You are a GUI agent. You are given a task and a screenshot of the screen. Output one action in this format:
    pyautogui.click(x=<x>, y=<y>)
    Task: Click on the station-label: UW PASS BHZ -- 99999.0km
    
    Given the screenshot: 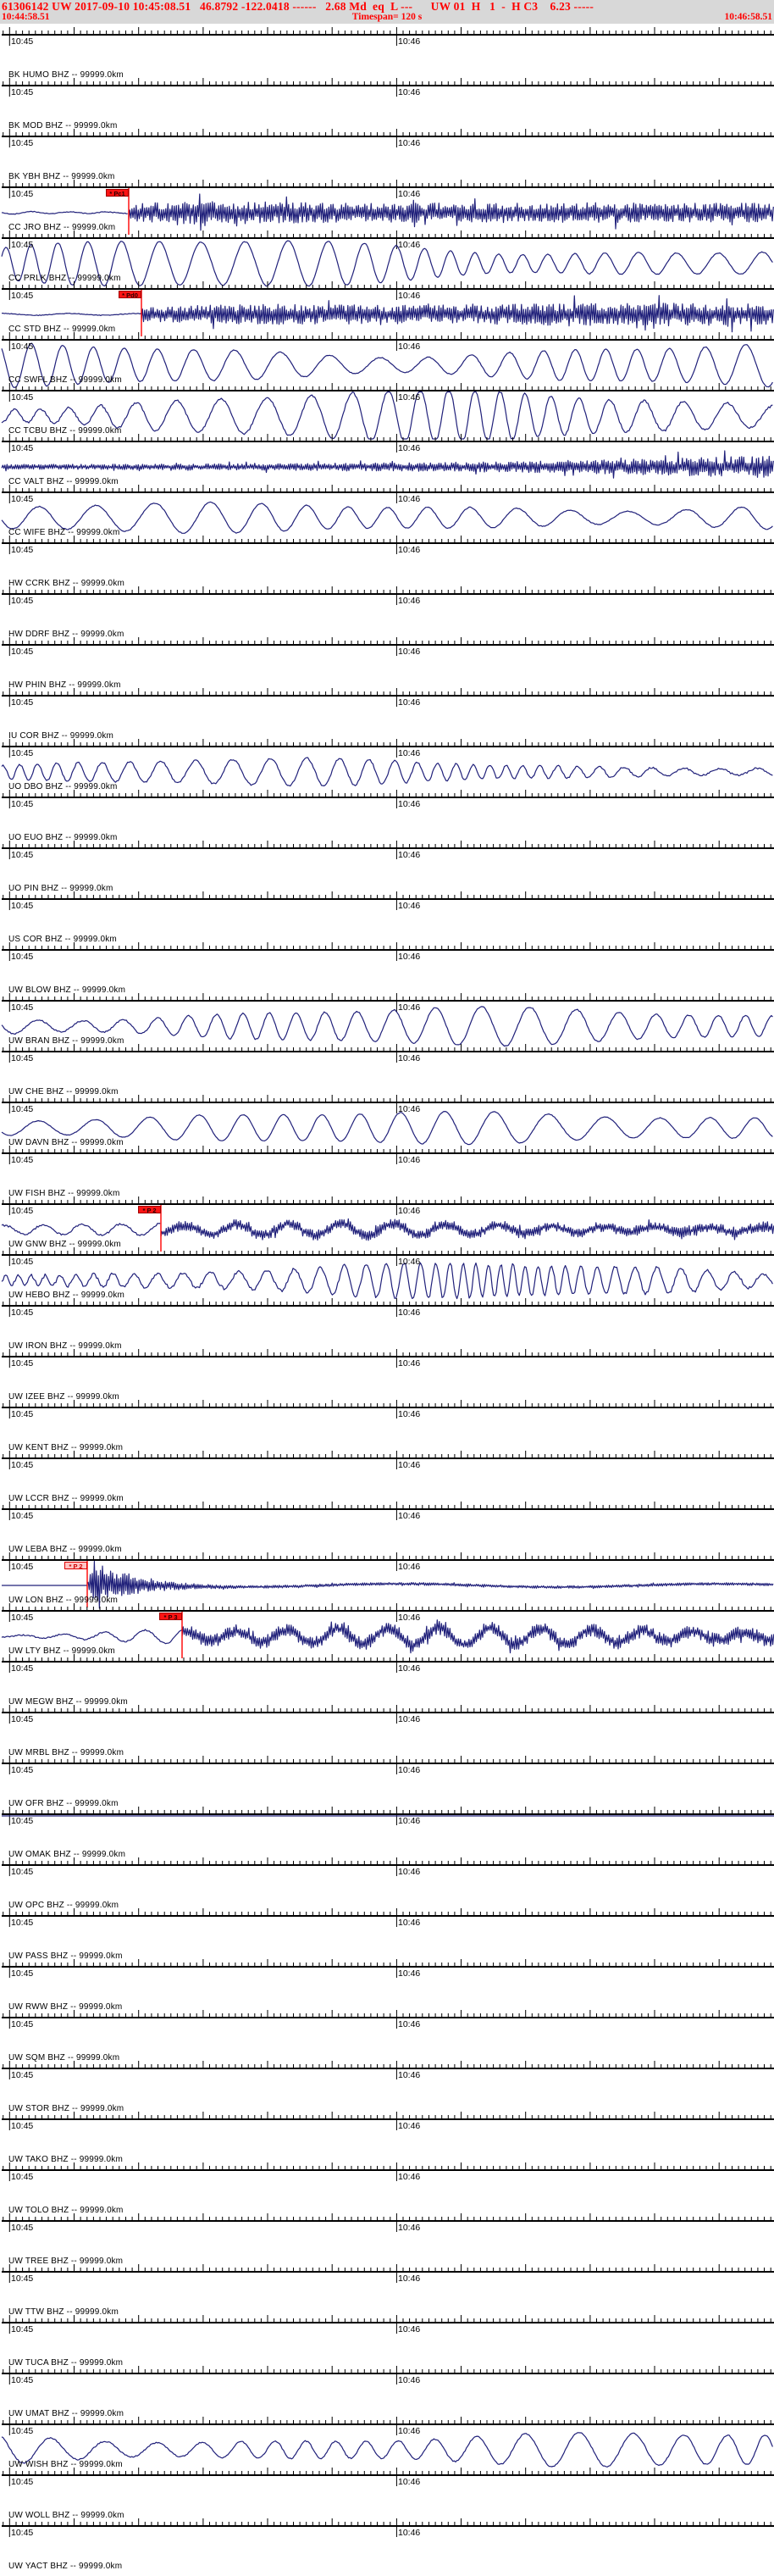 What is the action you would take?
    pyautogui.click(x=65, y=1956)
    